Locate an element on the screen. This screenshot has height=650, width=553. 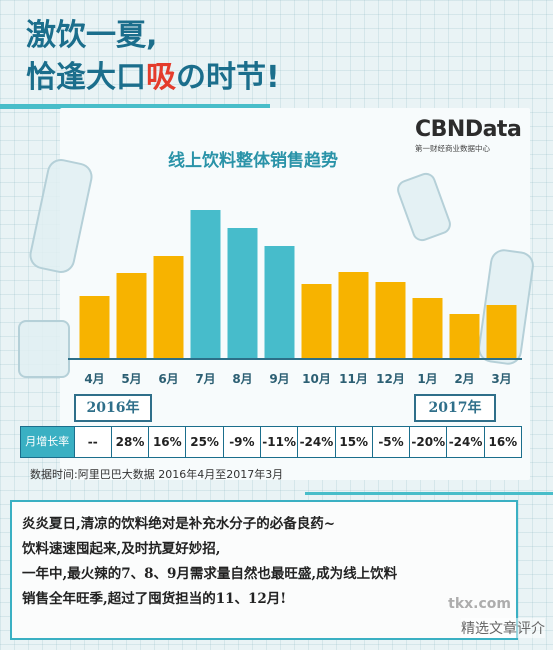
x-tick-label: 1月 is located at coordinates (427, 379).